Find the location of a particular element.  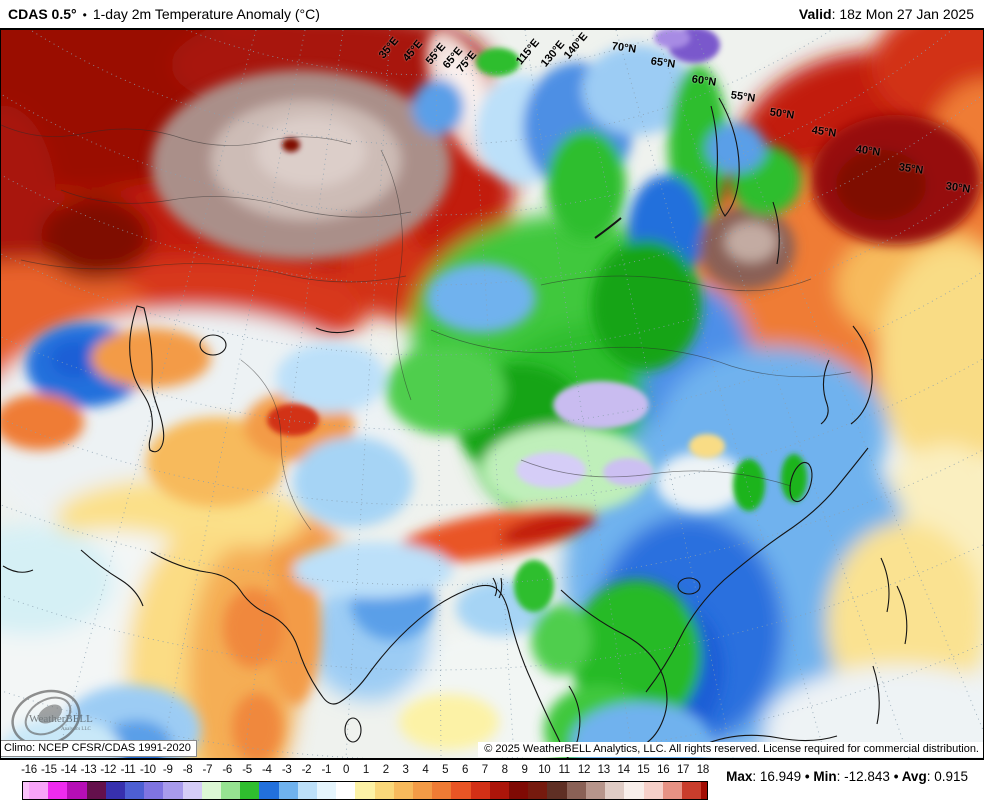

valid-value: : 18z Mon 27 Jan 2025 is located at coordinates (902, 14).